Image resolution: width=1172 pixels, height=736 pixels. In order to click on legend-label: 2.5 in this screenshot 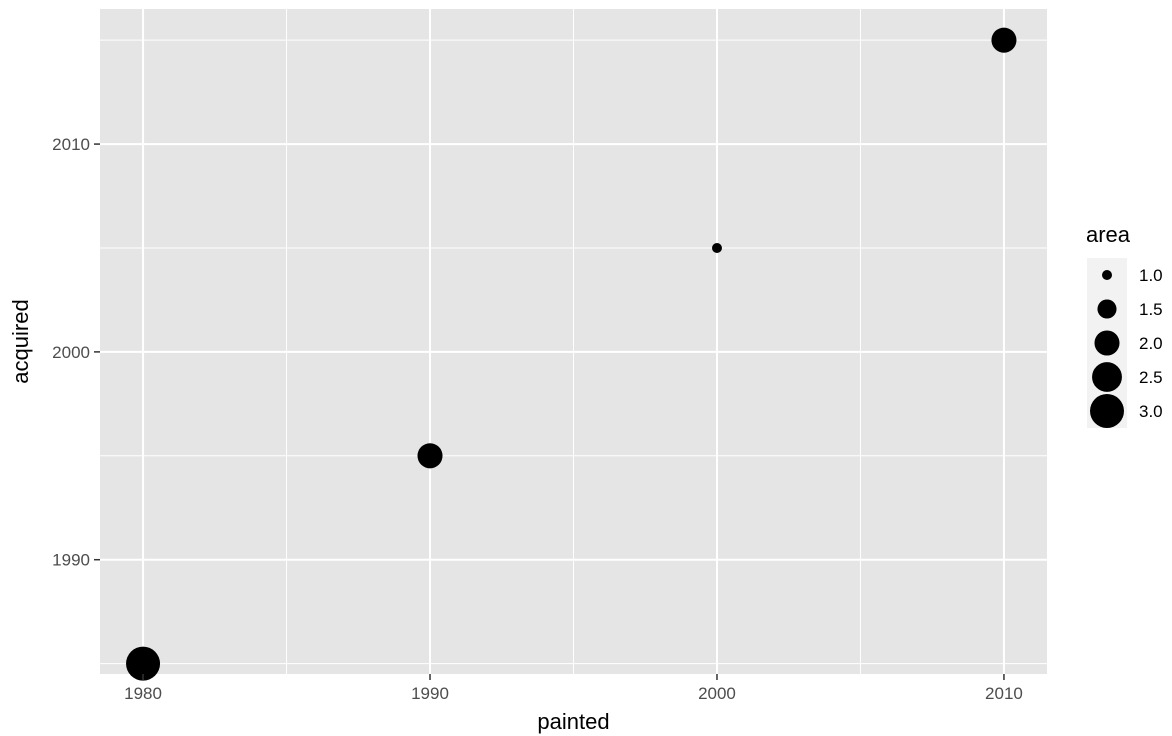, I will do `click(1151, 377)`.